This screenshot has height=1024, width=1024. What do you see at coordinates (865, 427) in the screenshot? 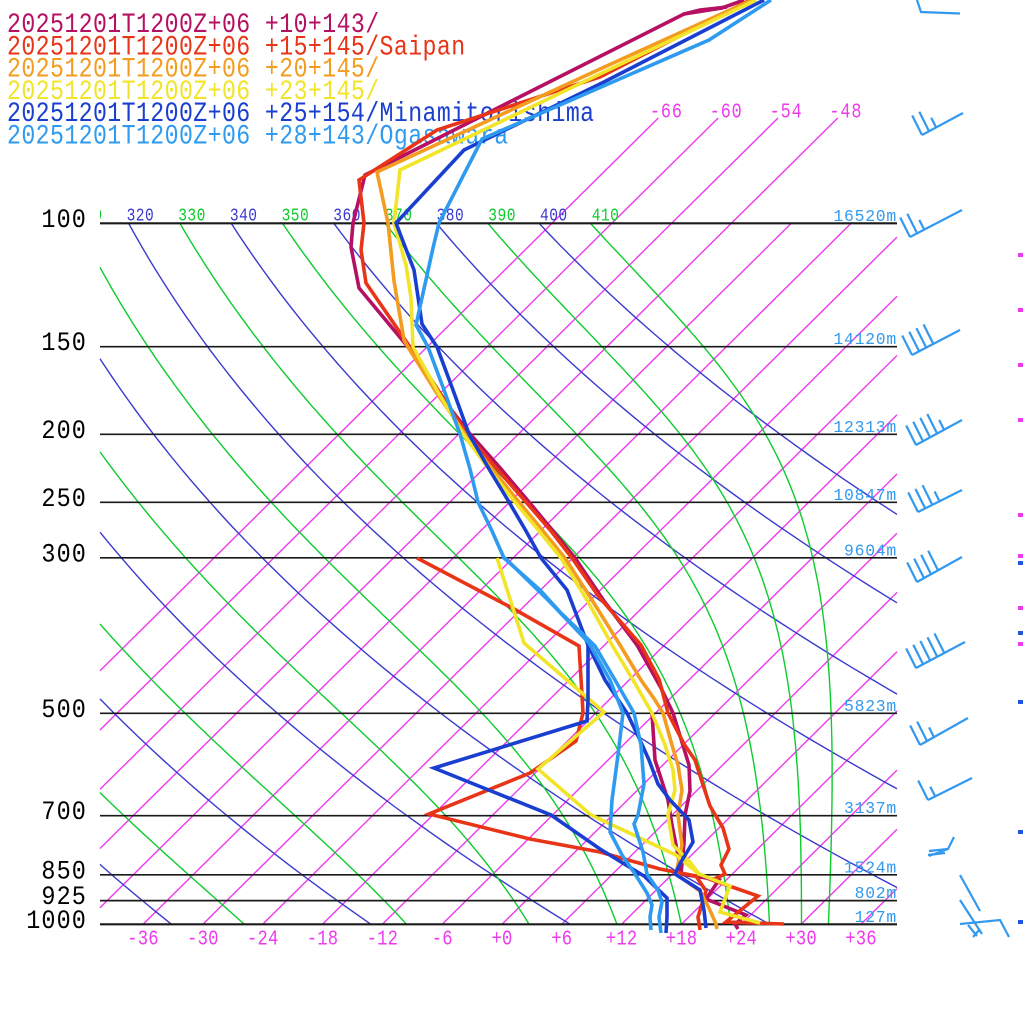
I see `svg-text: 12313m` at bounding box center [865, 427].